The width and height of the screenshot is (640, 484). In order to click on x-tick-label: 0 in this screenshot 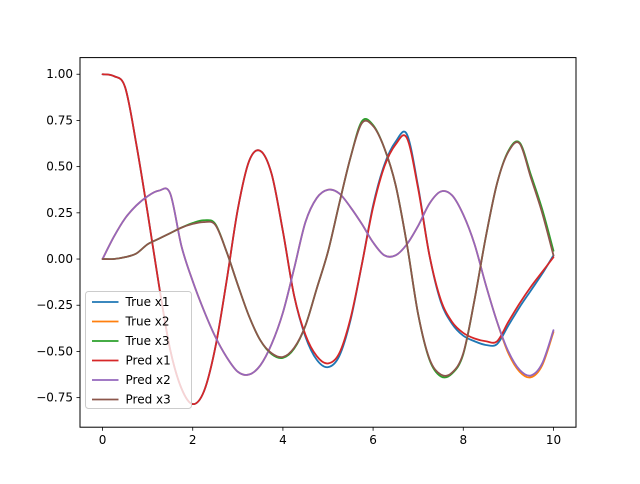, I will do `click(103, 440)`.